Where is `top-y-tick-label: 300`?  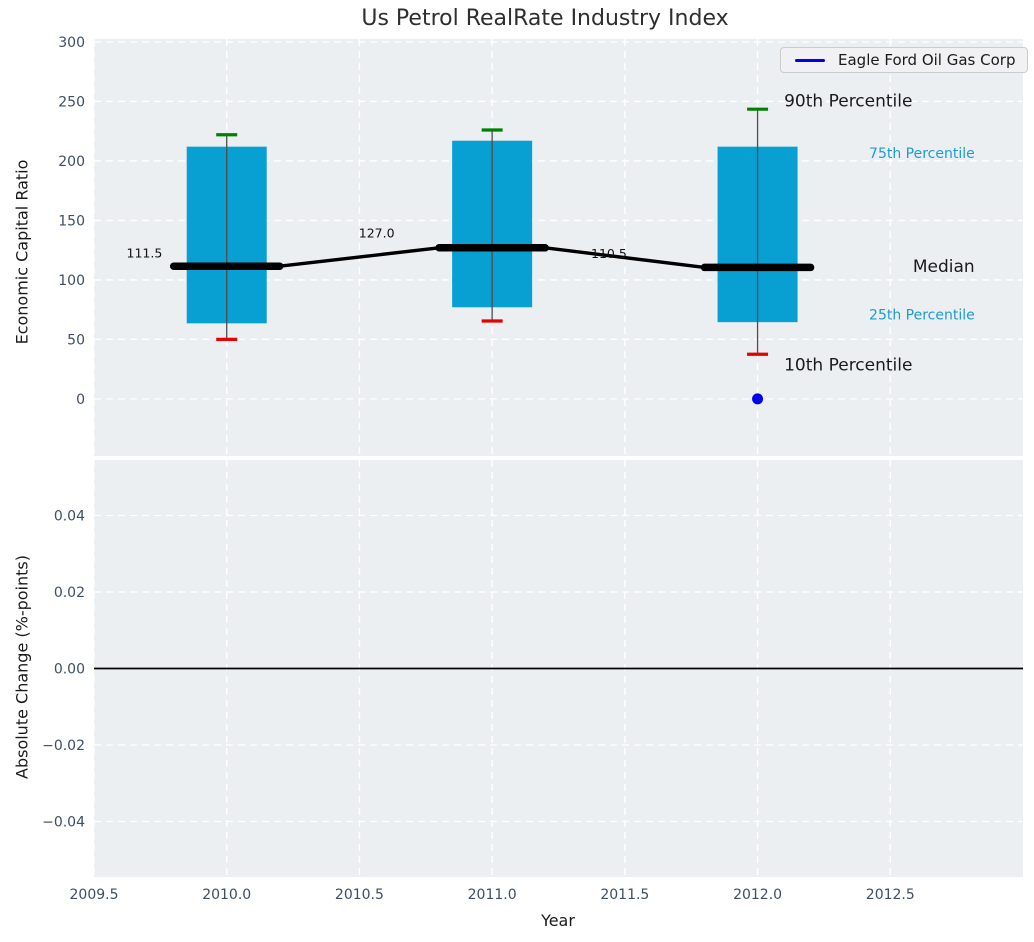 top-y-tick-label: 300 is located at coordinates (71, 43).